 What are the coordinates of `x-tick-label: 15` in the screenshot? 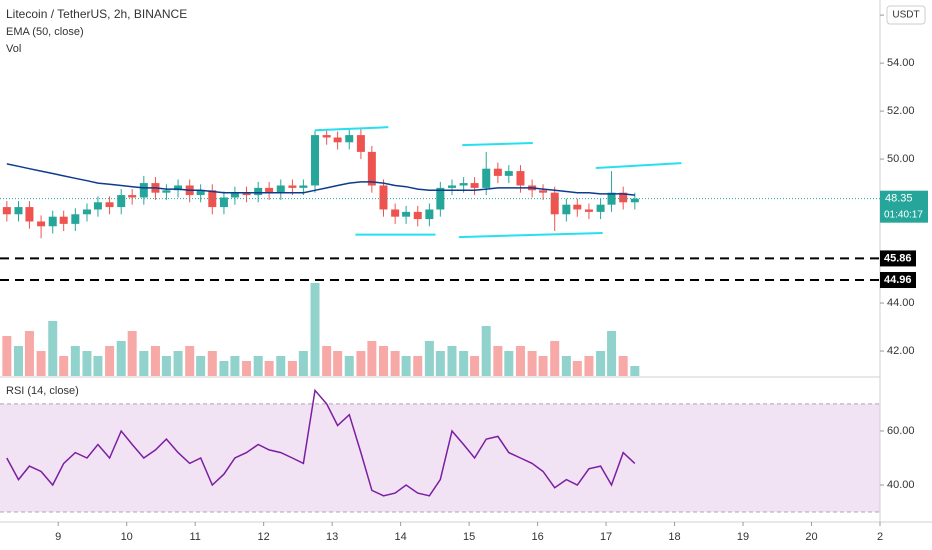 It's located at (469, 537).